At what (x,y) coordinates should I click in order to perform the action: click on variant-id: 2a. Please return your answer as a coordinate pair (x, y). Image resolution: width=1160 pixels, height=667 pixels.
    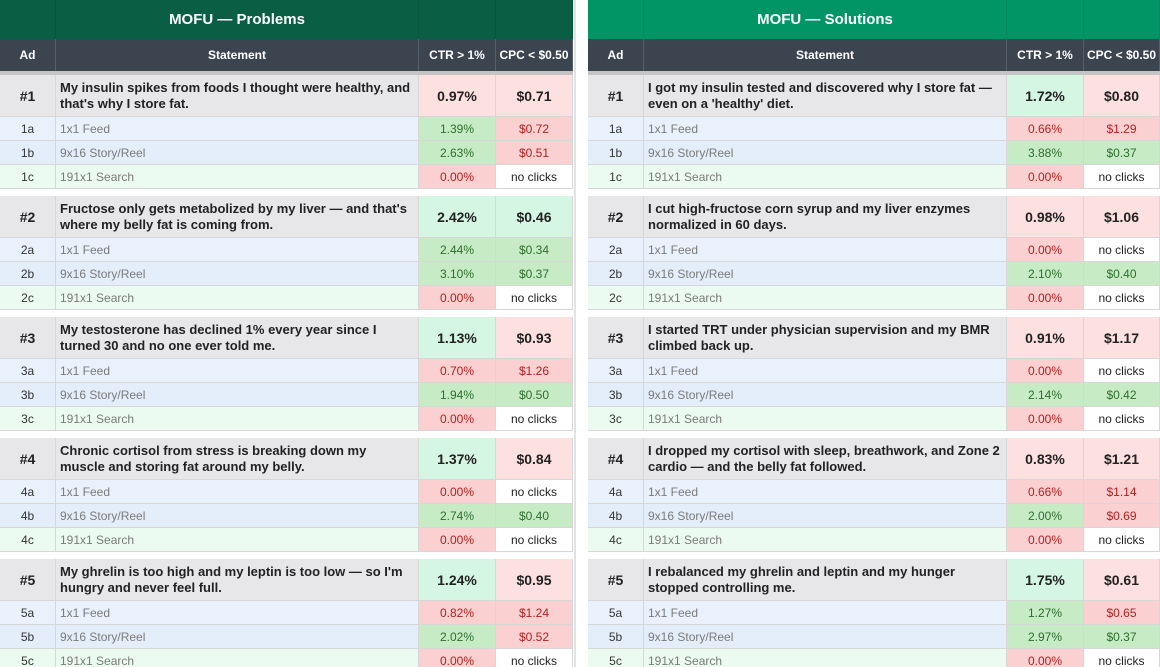
    Looking at the image, I should click on (28, 250).